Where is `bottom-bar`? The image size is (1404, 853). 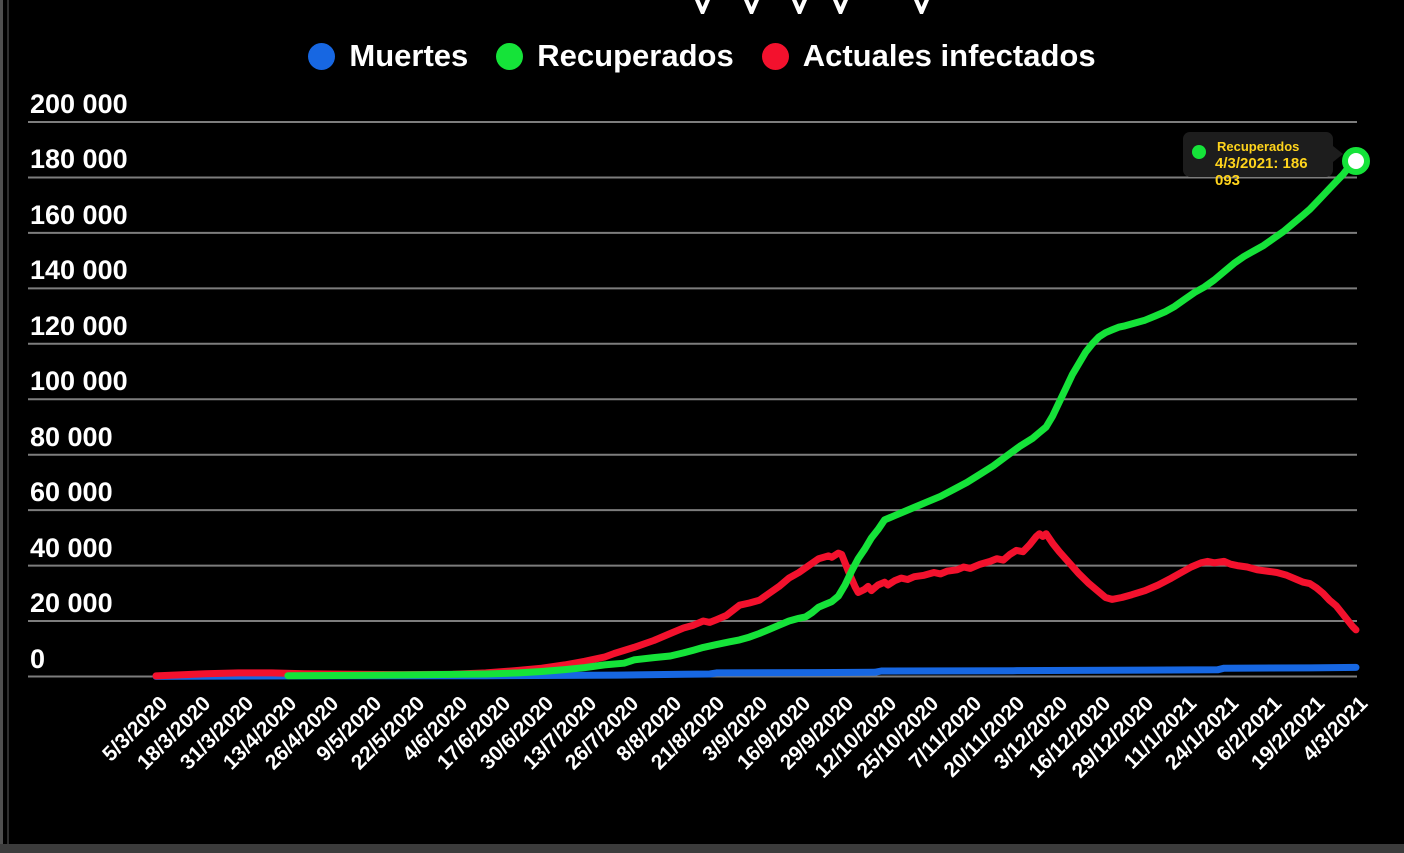 bottom-bar is located at coordinates (702, 848).